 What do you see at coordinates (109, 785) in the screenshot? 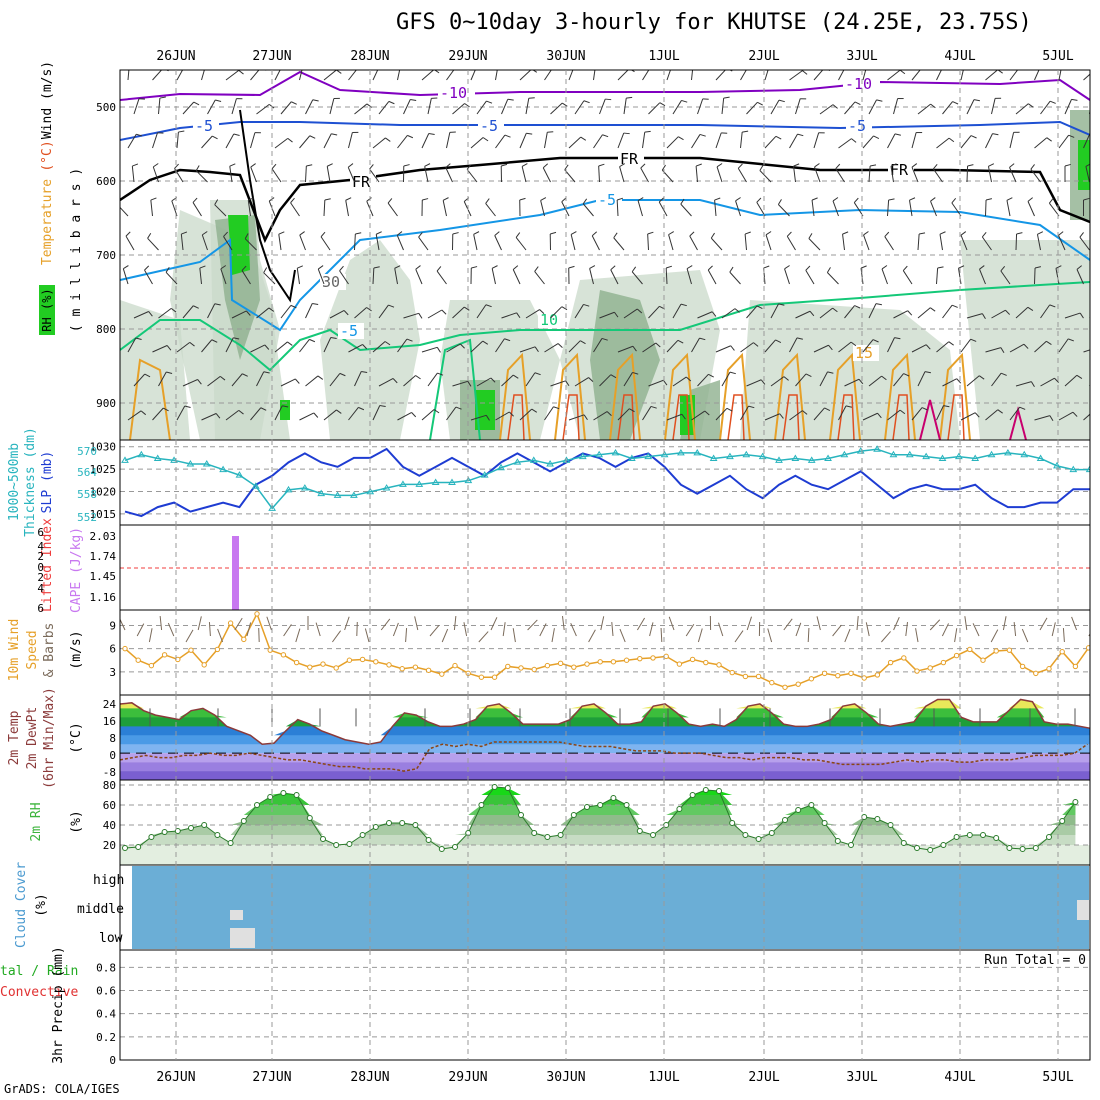
I see `rh-tick: 80` at bounding box center [109, 785].